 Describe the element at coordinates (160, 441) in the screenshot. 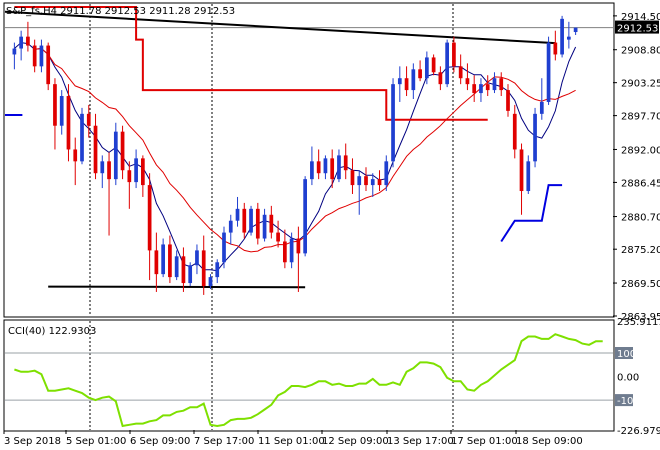

I see `time-tick-label: 6 Sep 09:00` at that location.